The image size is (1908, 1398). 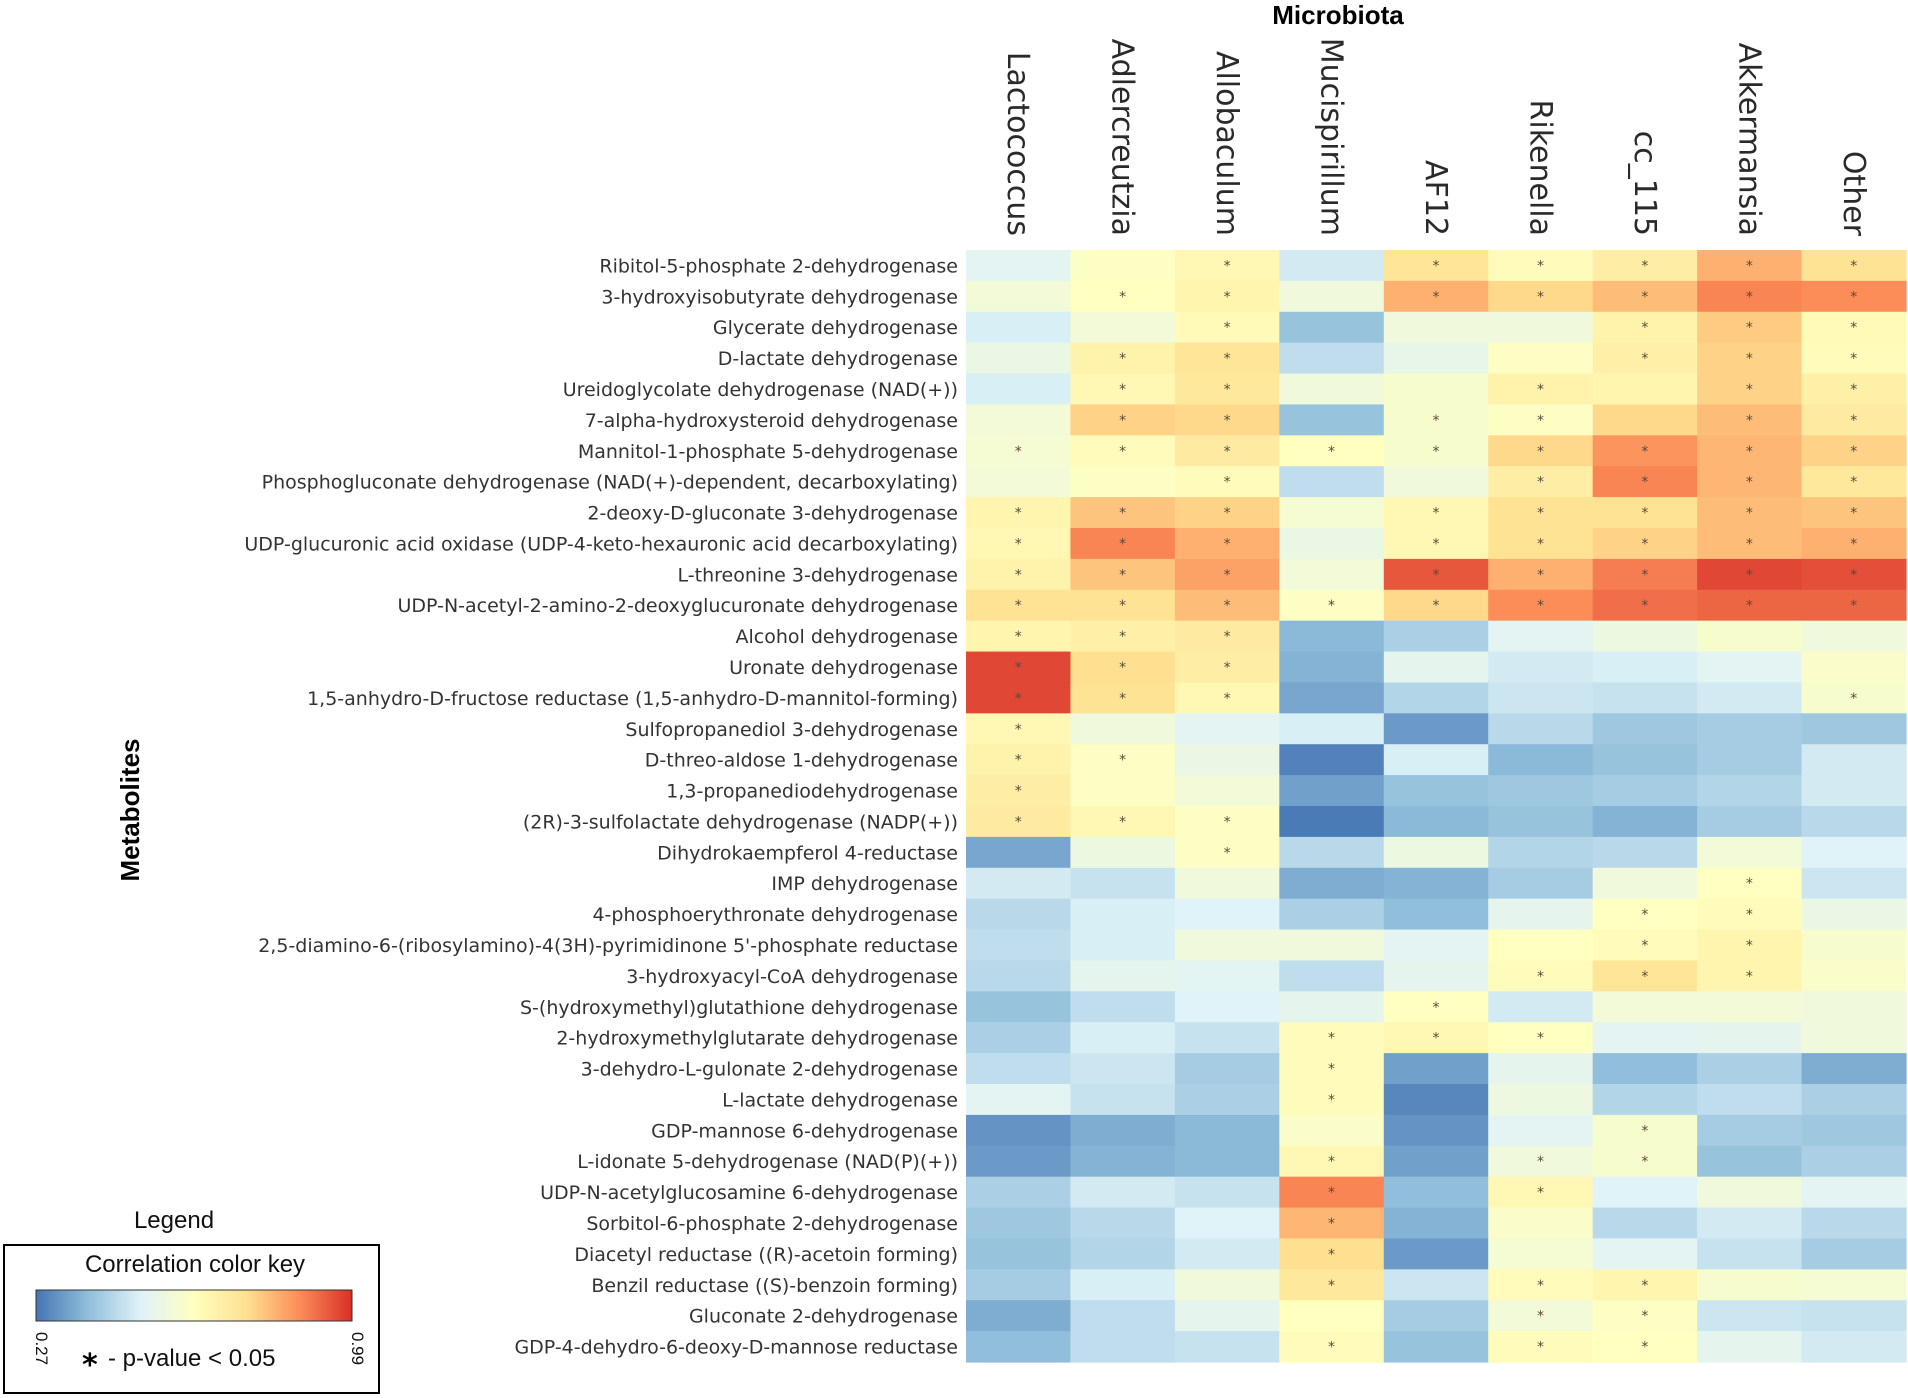 What do you see at coordinates (1331, 137) in the screenshot?
I see `column-label: Mucispirillum` at bounding box center [1331, 137].